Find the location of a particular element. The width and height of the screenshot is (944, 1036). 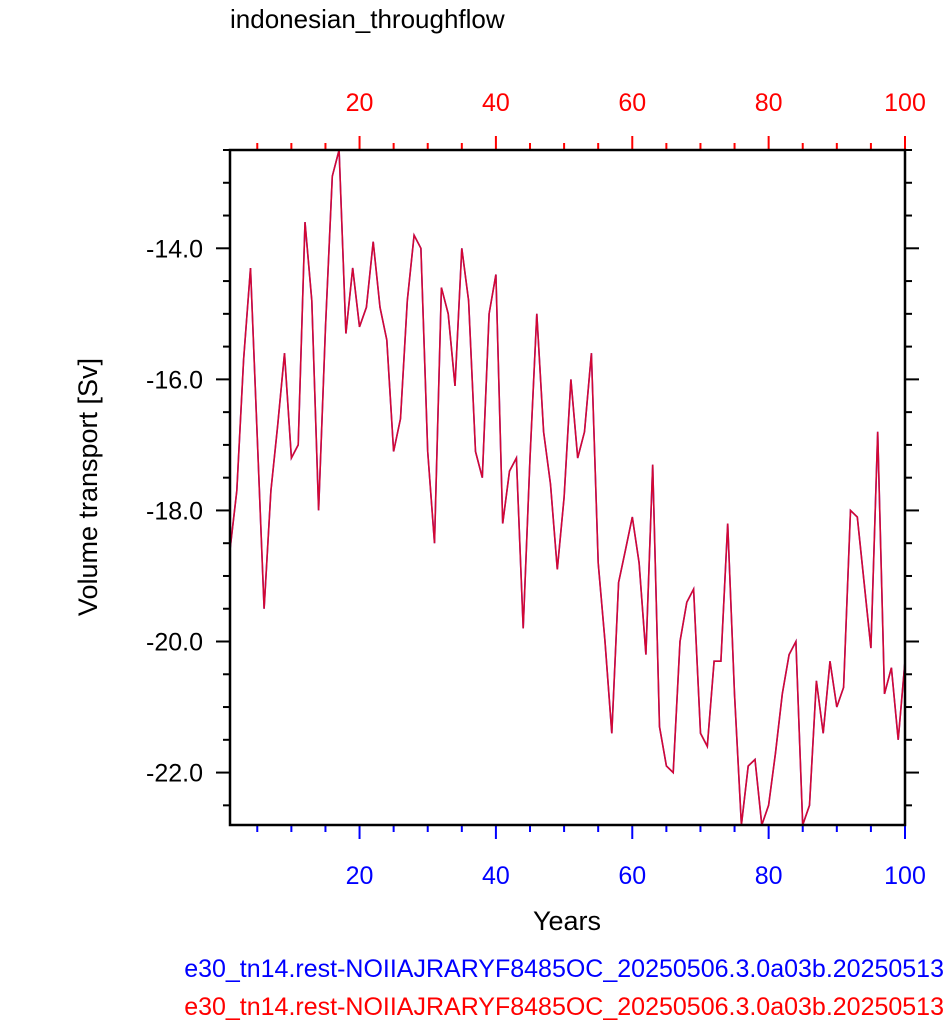

x-axis-label: Years is located at coordinates (567, 921).